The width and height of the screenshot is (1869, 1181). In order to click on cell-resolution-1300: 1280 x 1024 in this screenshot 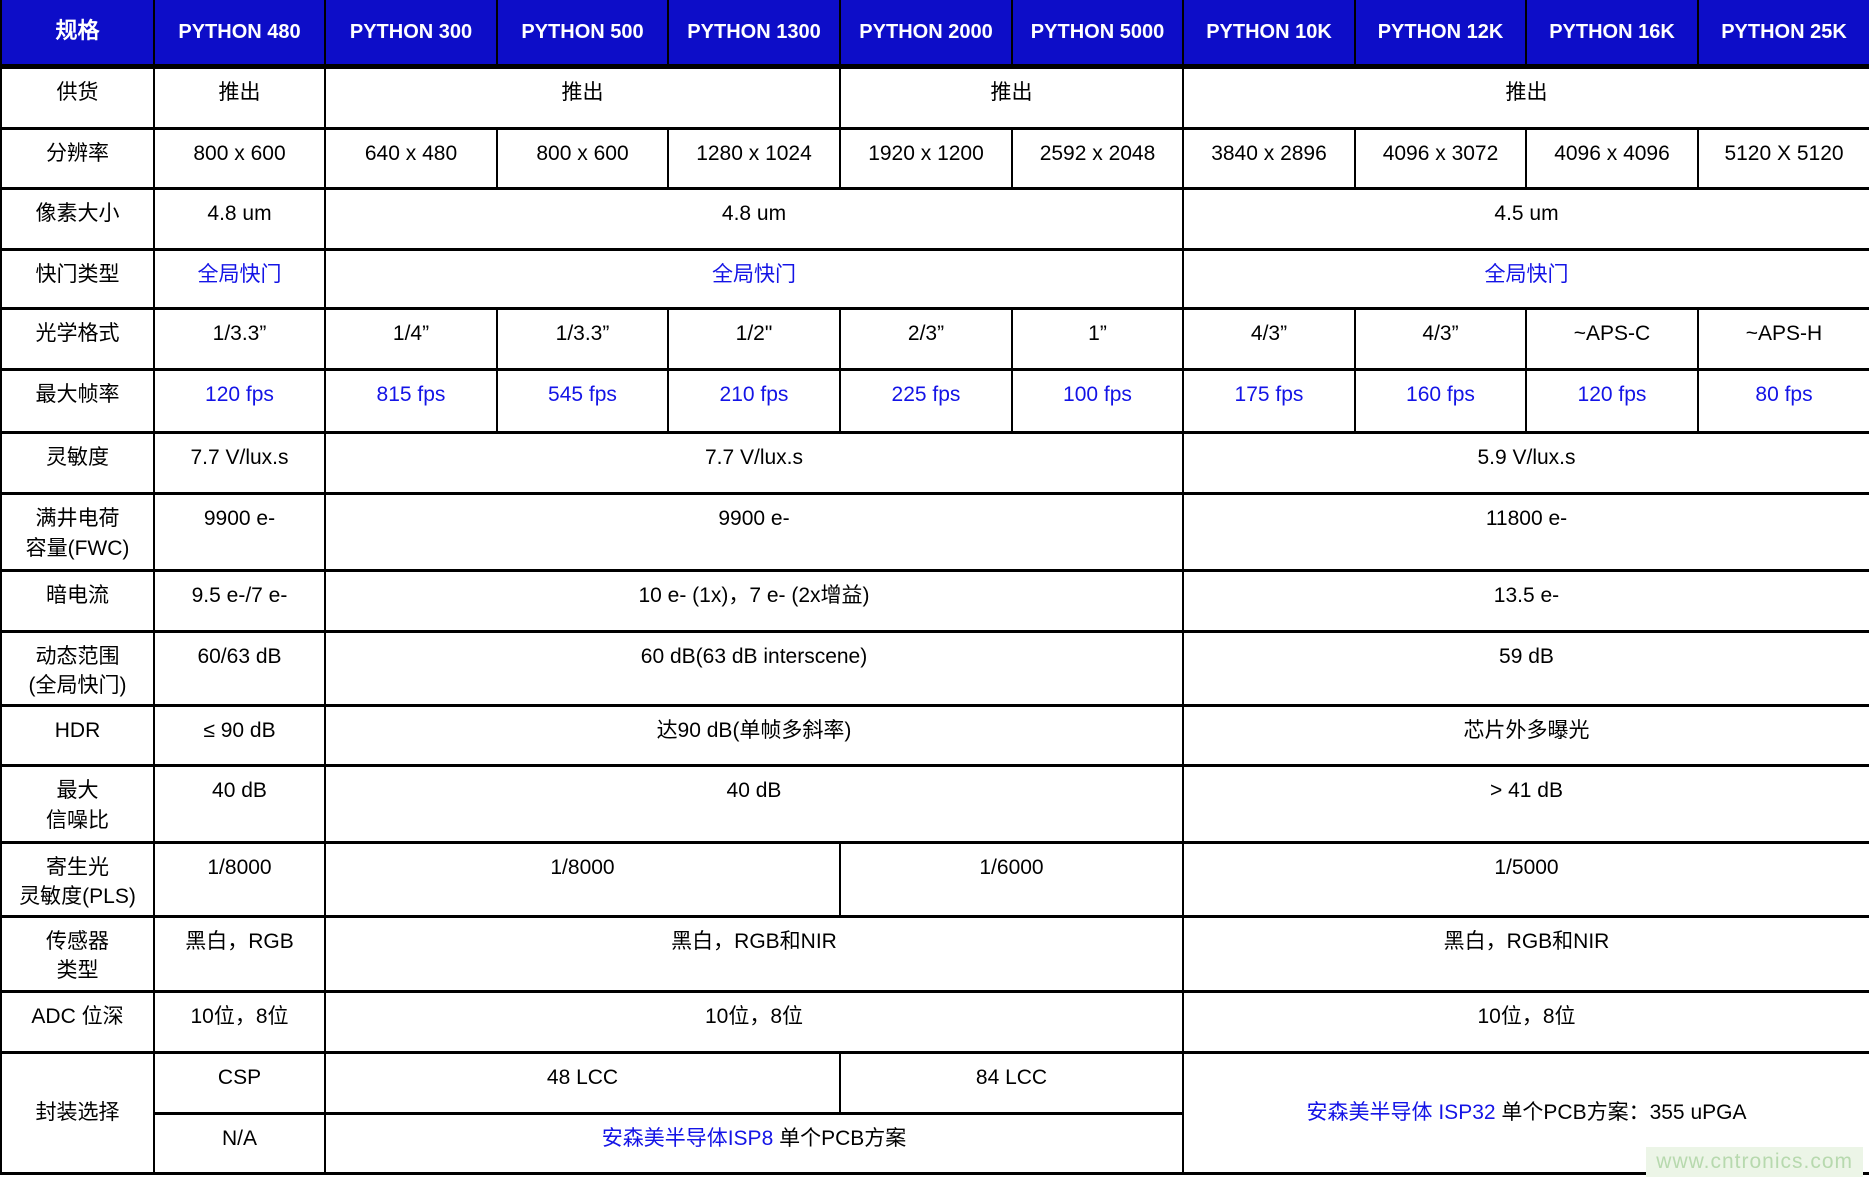, I will do `click(754, 158)`.